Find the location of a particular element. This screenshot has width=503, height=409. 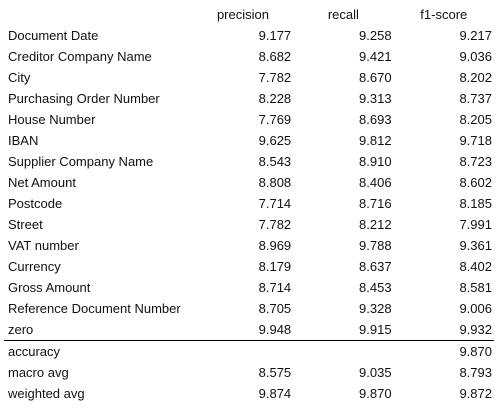

row-label: Street is located at coordinates (25, 224).